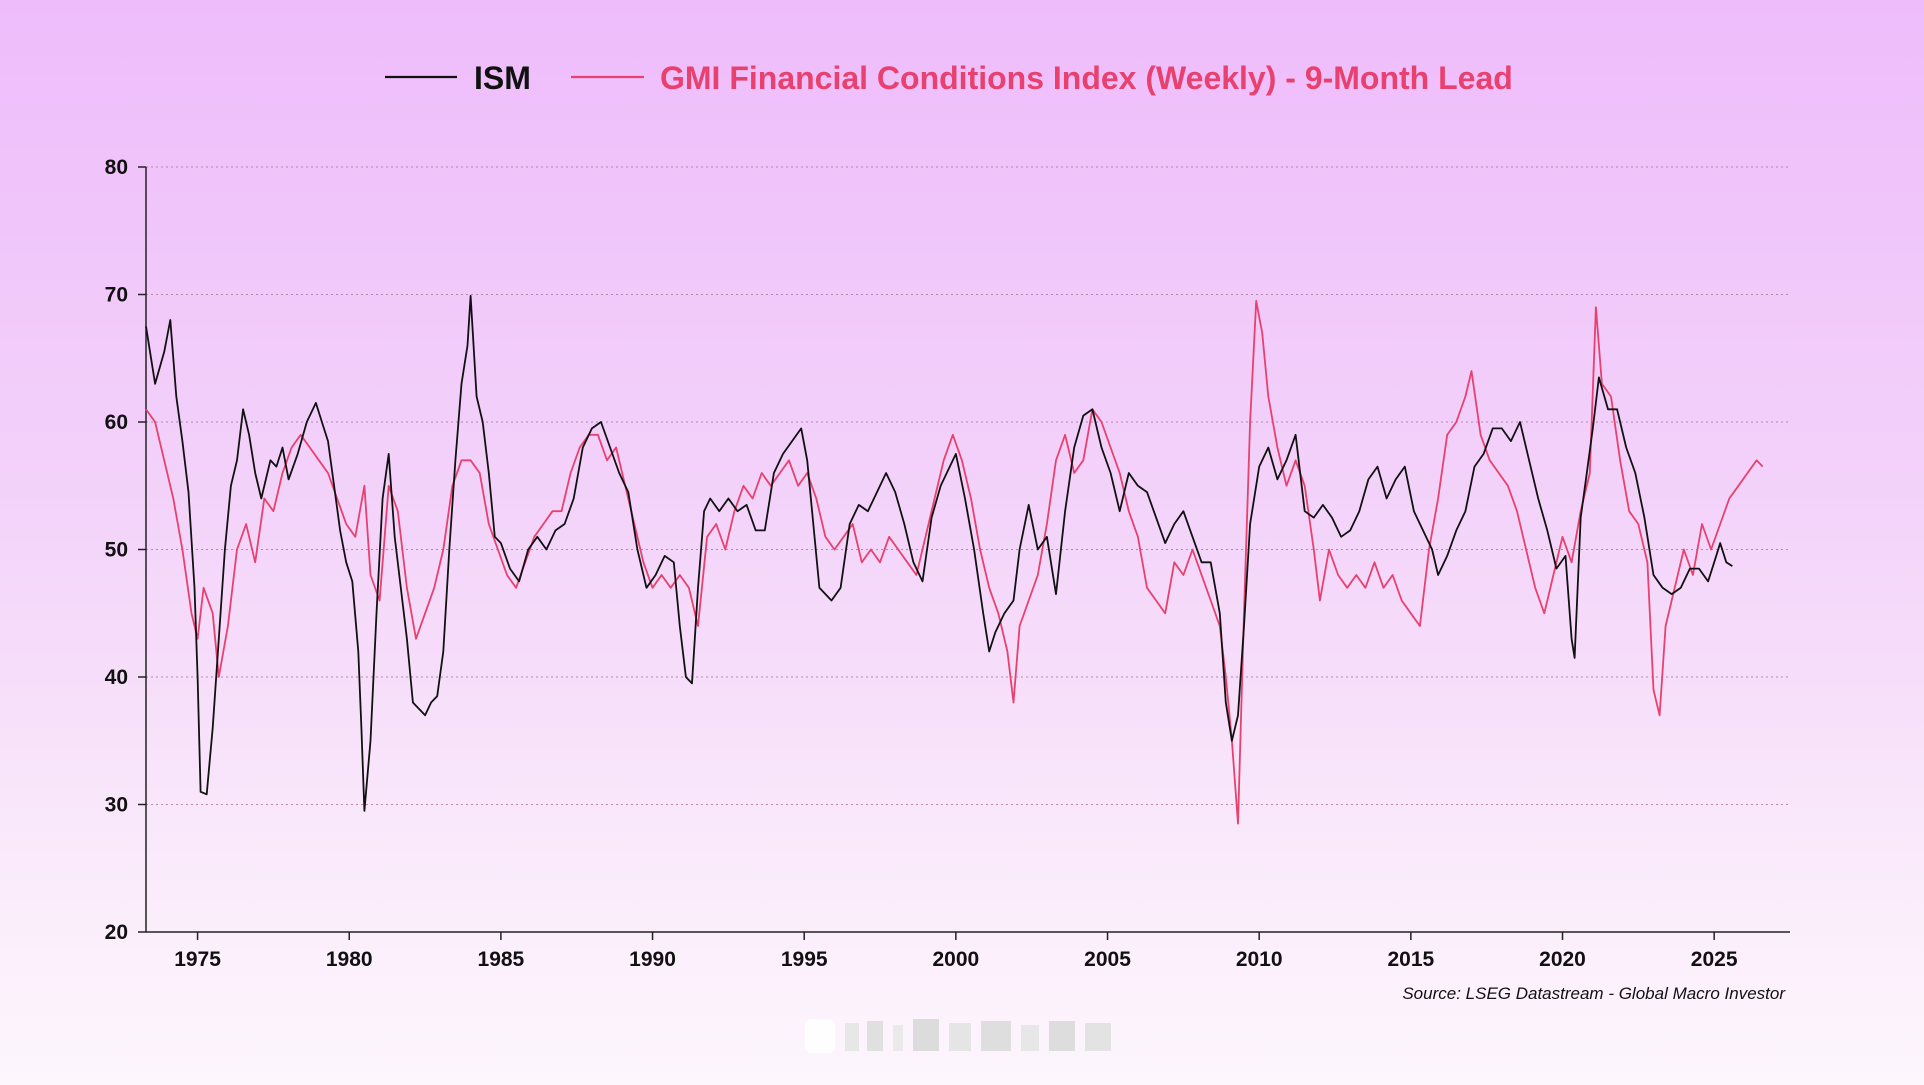  I want to click on y-axis-ticks: 20 30 40 50 60 70 80, so click(125, 550).